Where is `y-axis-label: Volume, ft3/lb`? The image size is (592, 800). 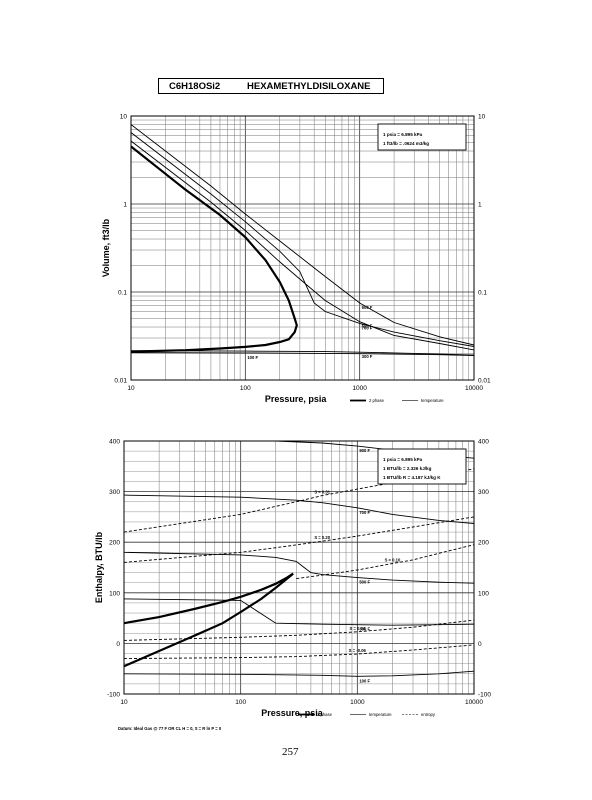
y-axis-label: Volume, ft3/lb is located at coordinates (106, 247).